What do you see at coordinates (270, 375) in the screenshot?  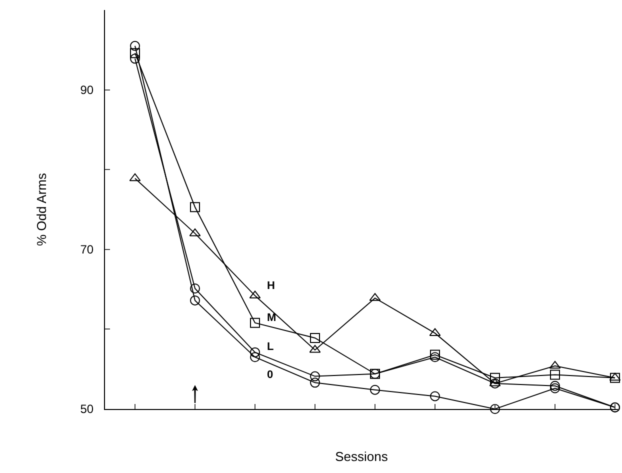 I see `series-label: 0` at bounding box center [270, 375].